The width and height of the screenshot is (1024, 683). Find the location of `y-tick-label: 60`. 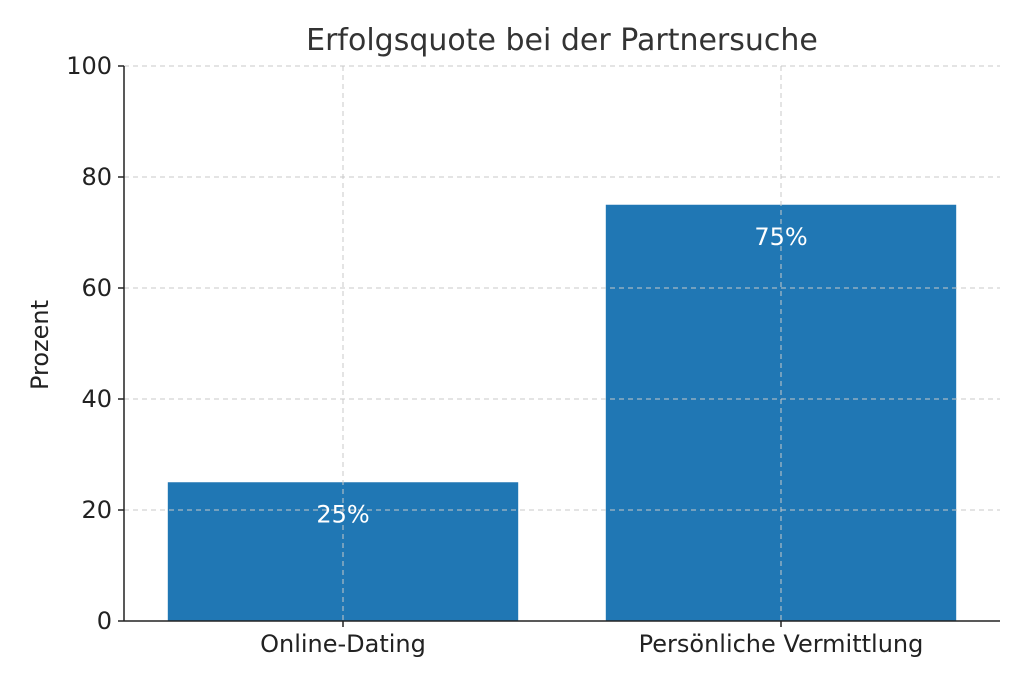

y-tick-label: 60 is located at coordinates (96, 288).